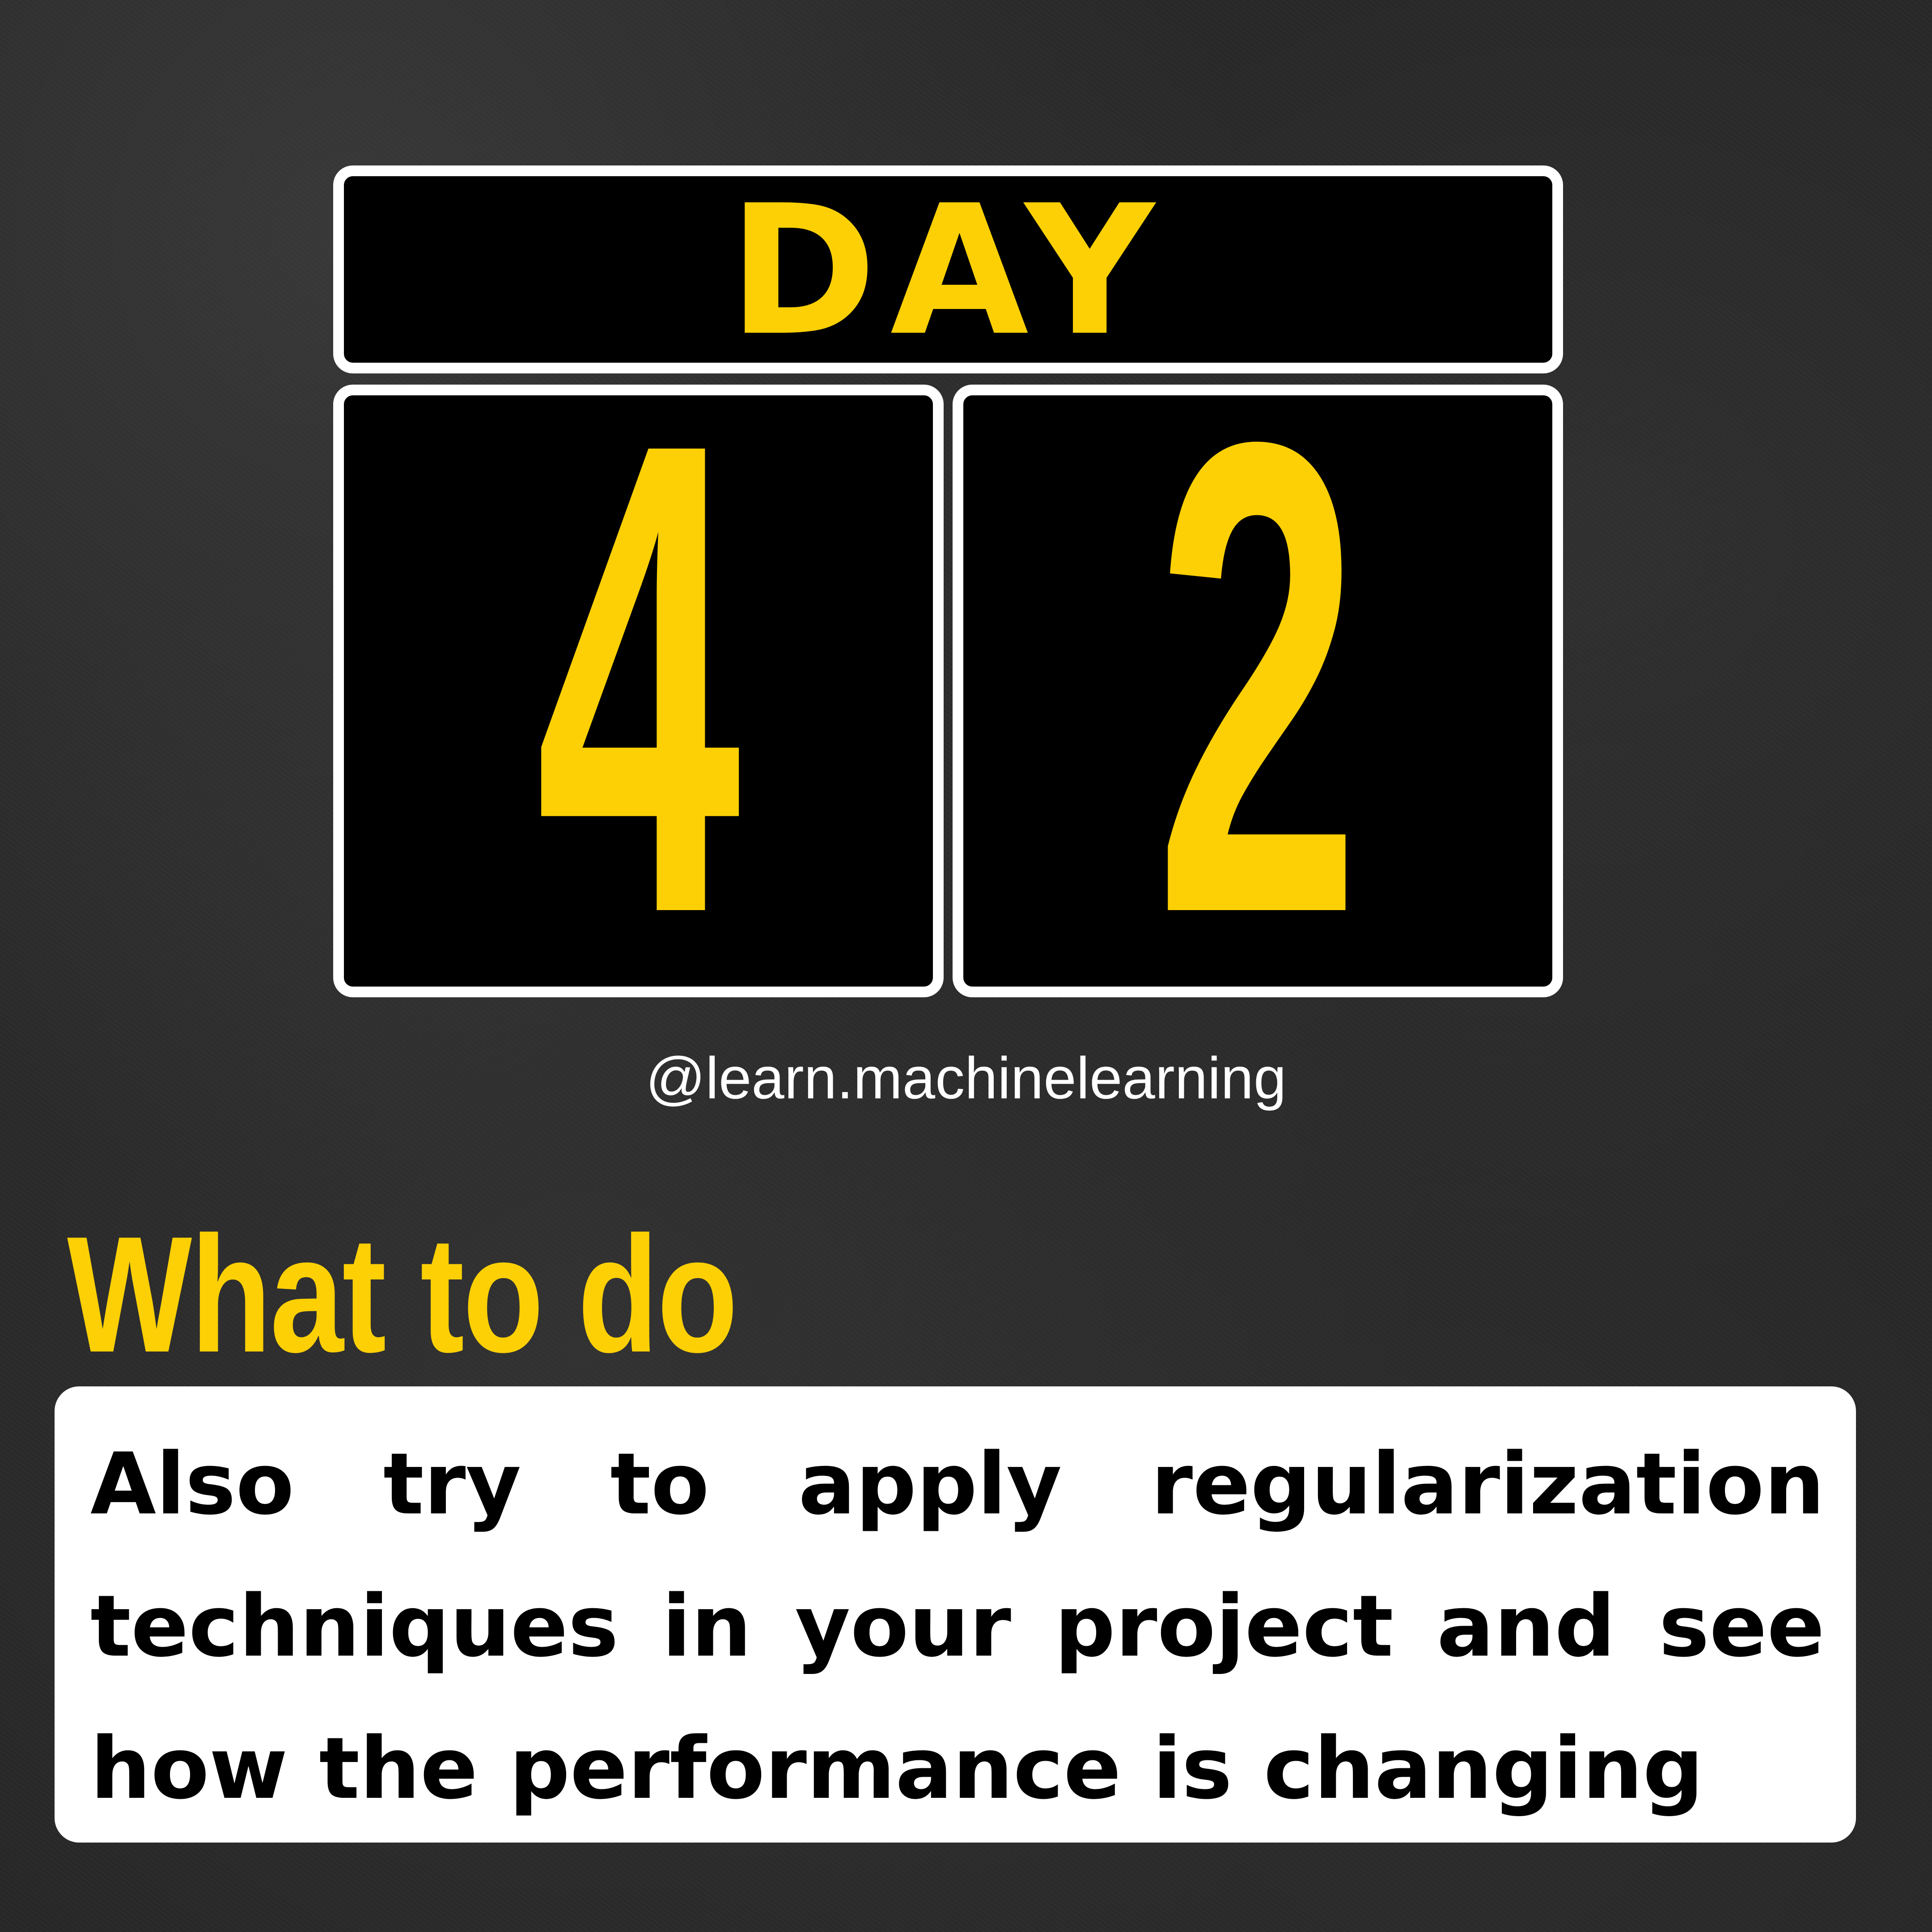 This screenshot has height=1932, width=1932. What do you see at coordinates (966, 1078) in the screenshot?
I see `account-handle: @learn.machinelearning` at bounding box center [966, 1078].